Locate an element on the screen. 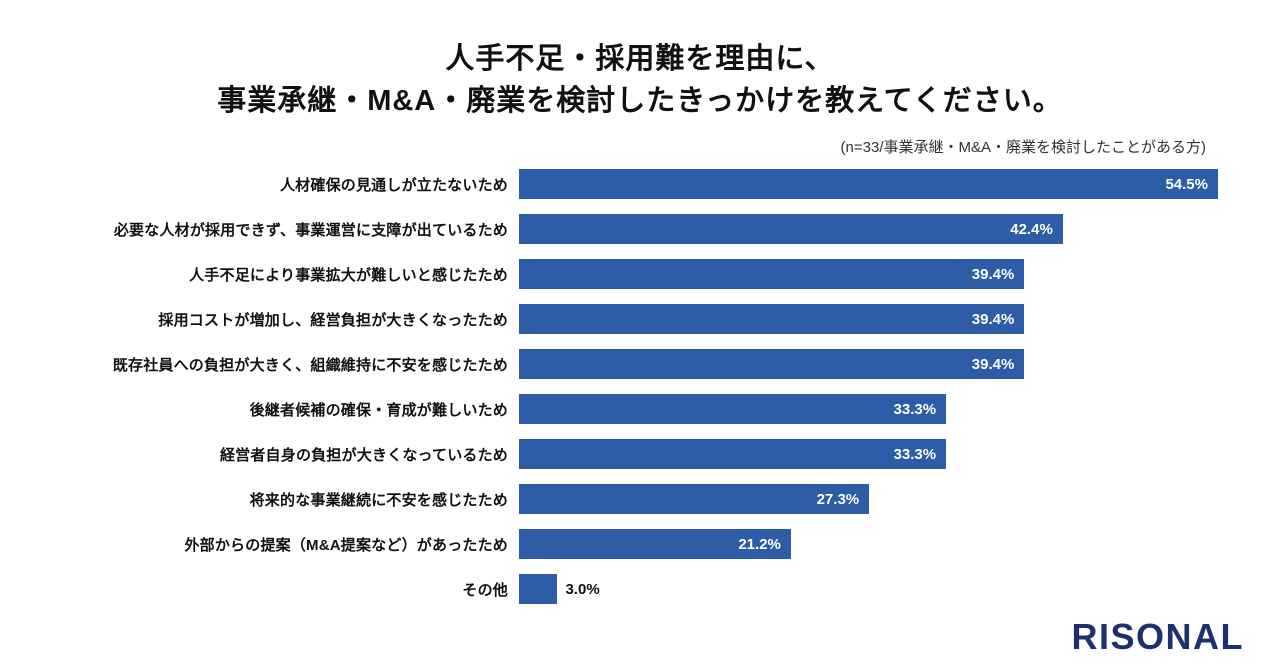  bar-track: 27.3% is located at coordinates (868, 499).